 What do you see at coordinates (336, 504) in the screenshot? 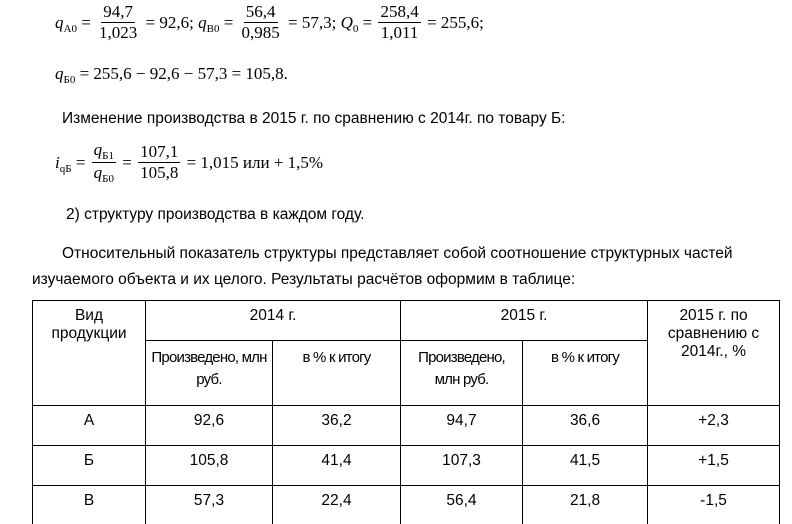
I see `table-cell: 22,4` at bounding box center [336, 504].